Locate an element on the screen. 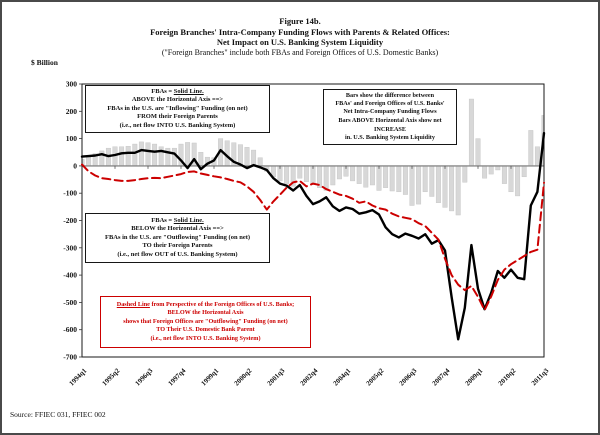  fba-above-line1-prefix: FBAs = is located at coordinates (162, 91).